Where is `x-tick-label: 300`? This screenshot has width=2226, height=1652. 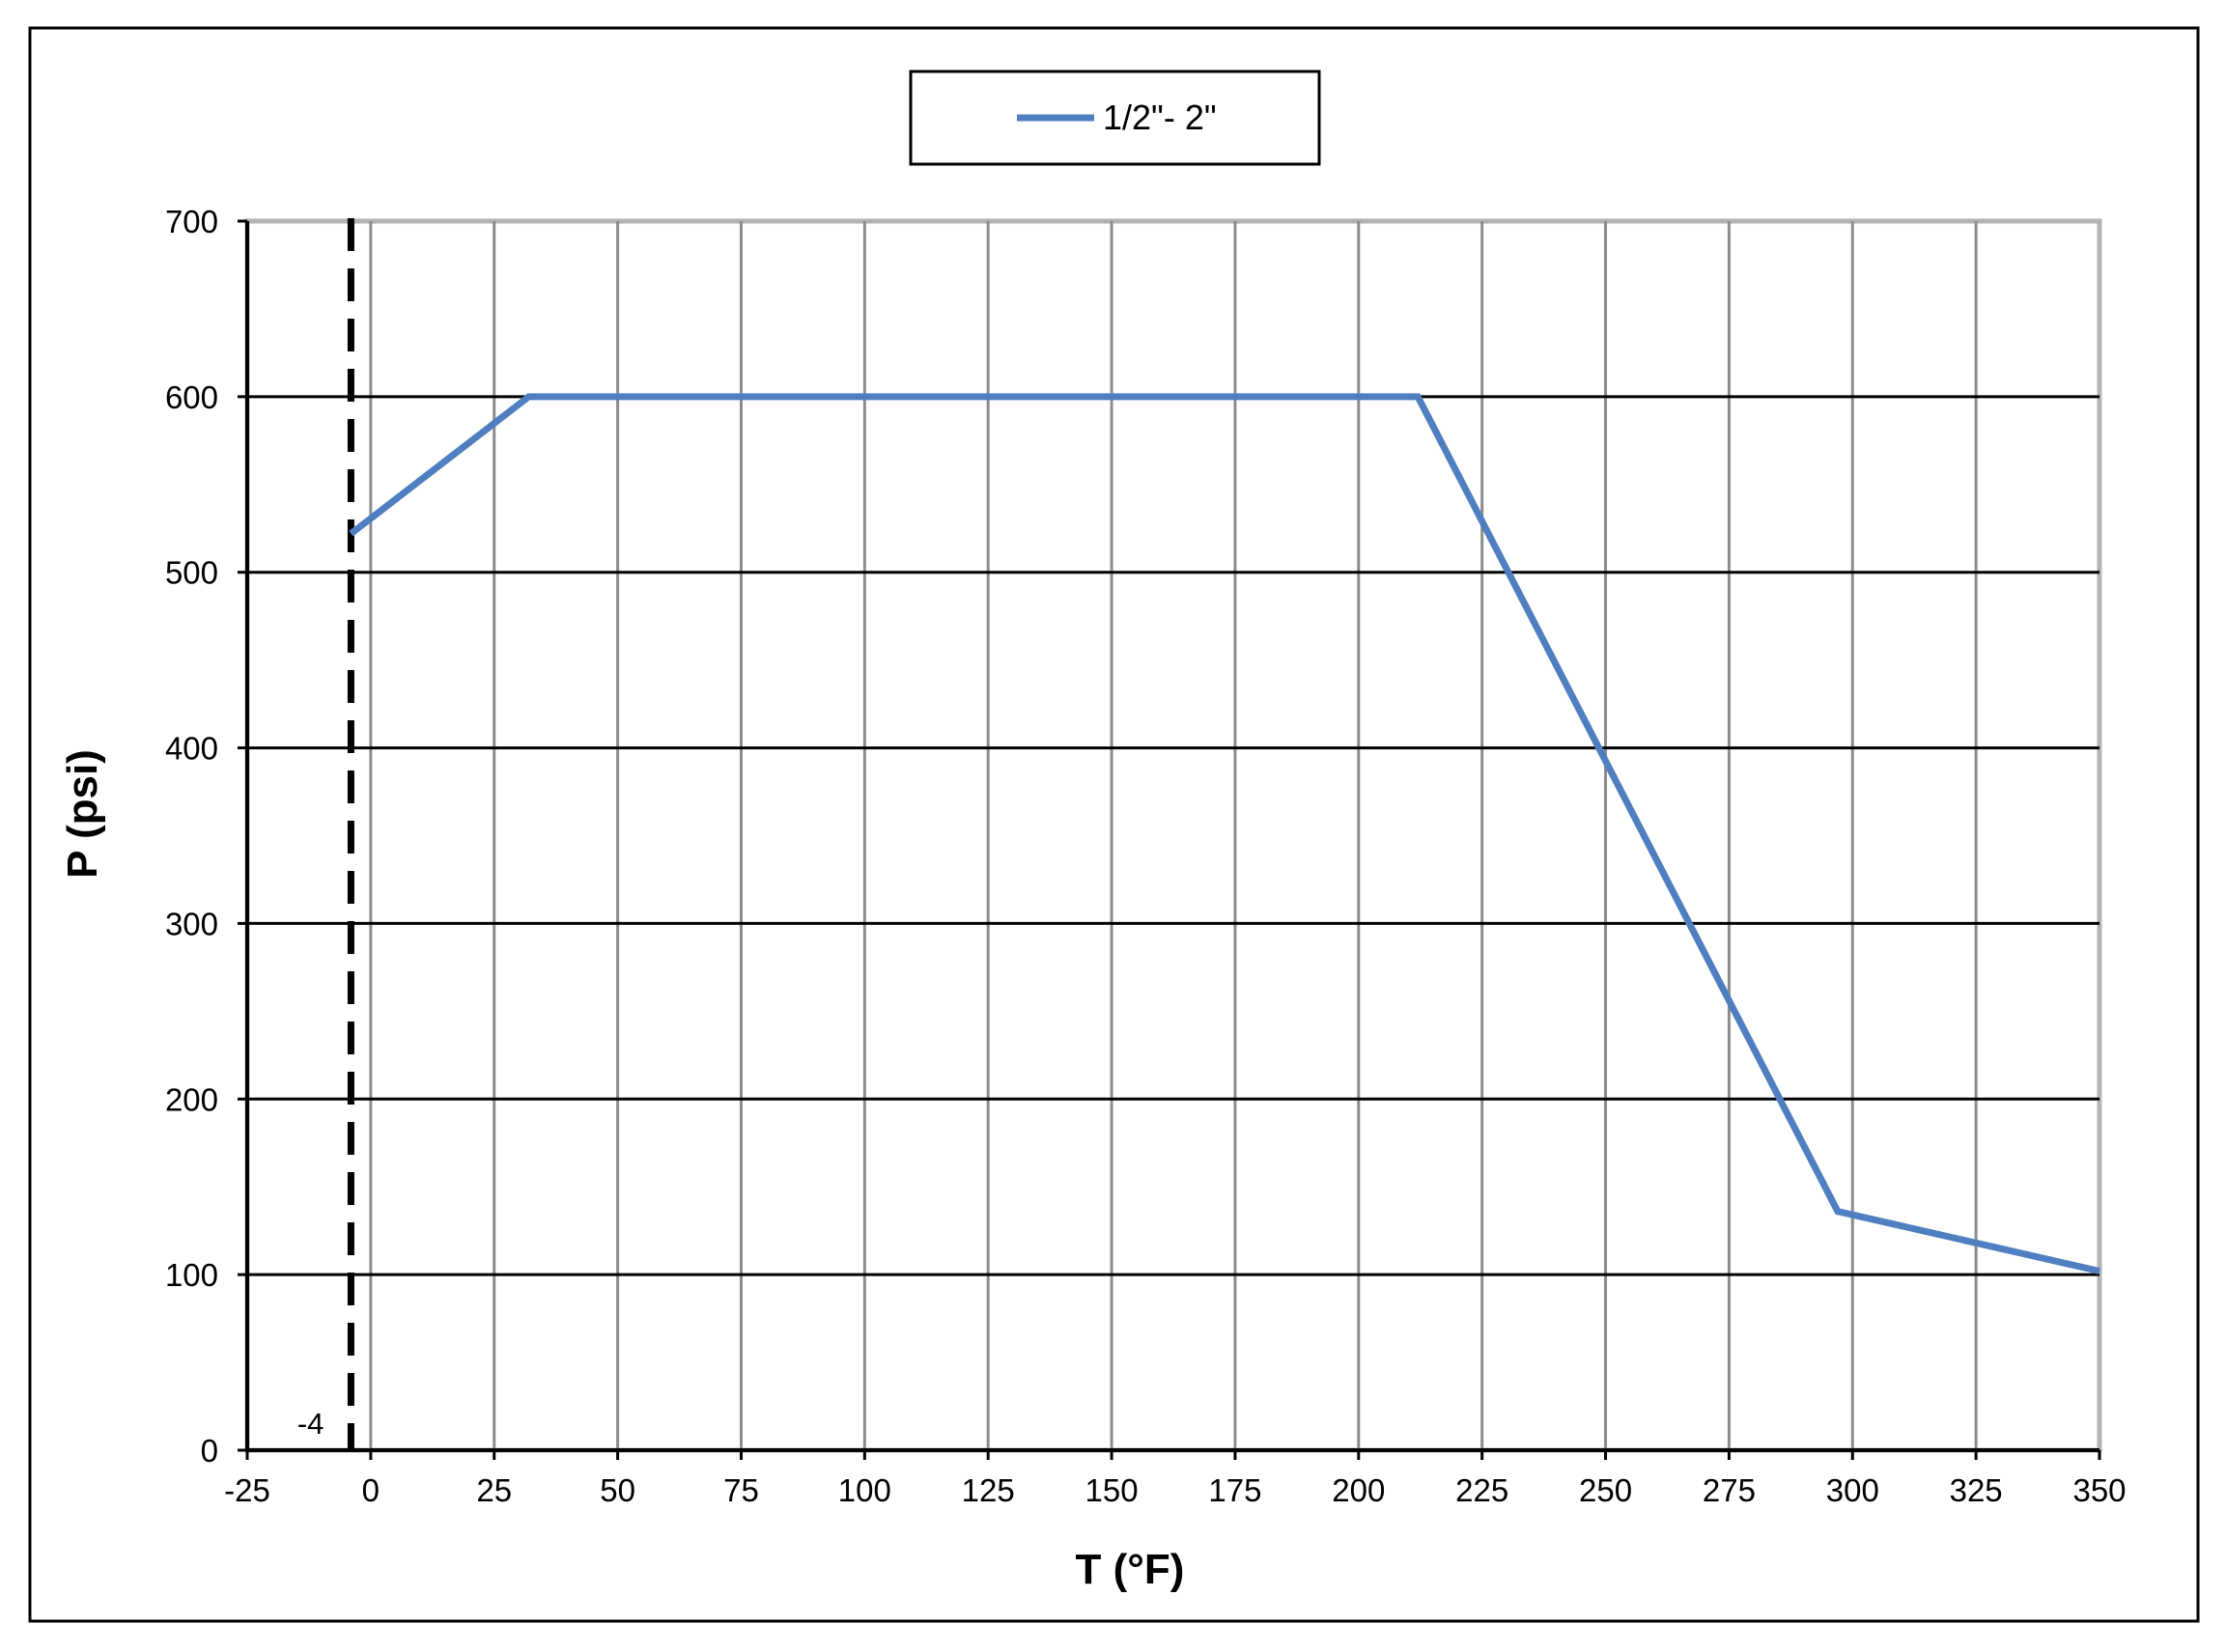 x-tick-label: 300 is located at coordinates (1852, 1490).